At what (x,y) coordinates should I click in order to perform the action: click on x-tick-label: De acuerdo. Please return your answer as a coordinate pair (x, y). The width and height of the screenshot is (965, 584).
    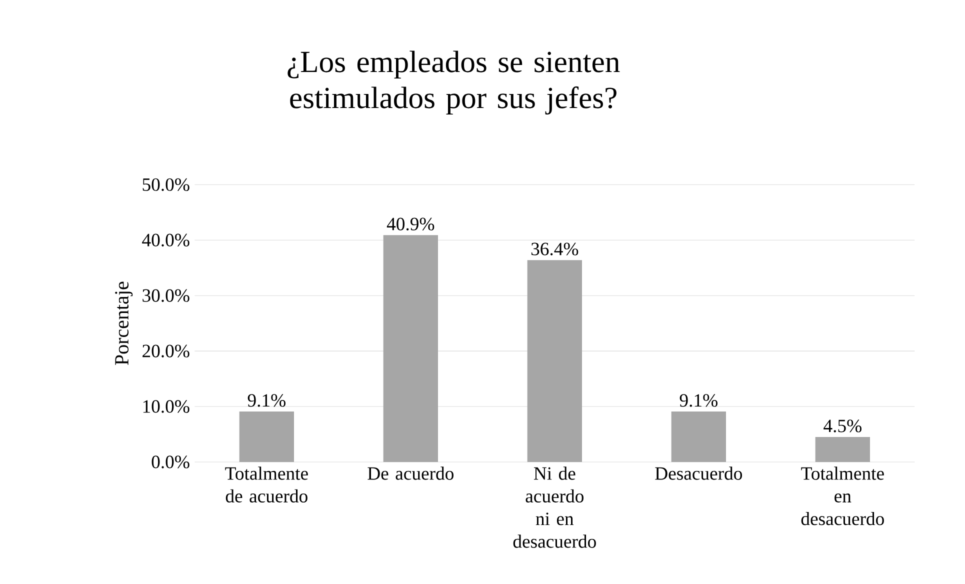
    Looking at the image, I should click on (411, 473).